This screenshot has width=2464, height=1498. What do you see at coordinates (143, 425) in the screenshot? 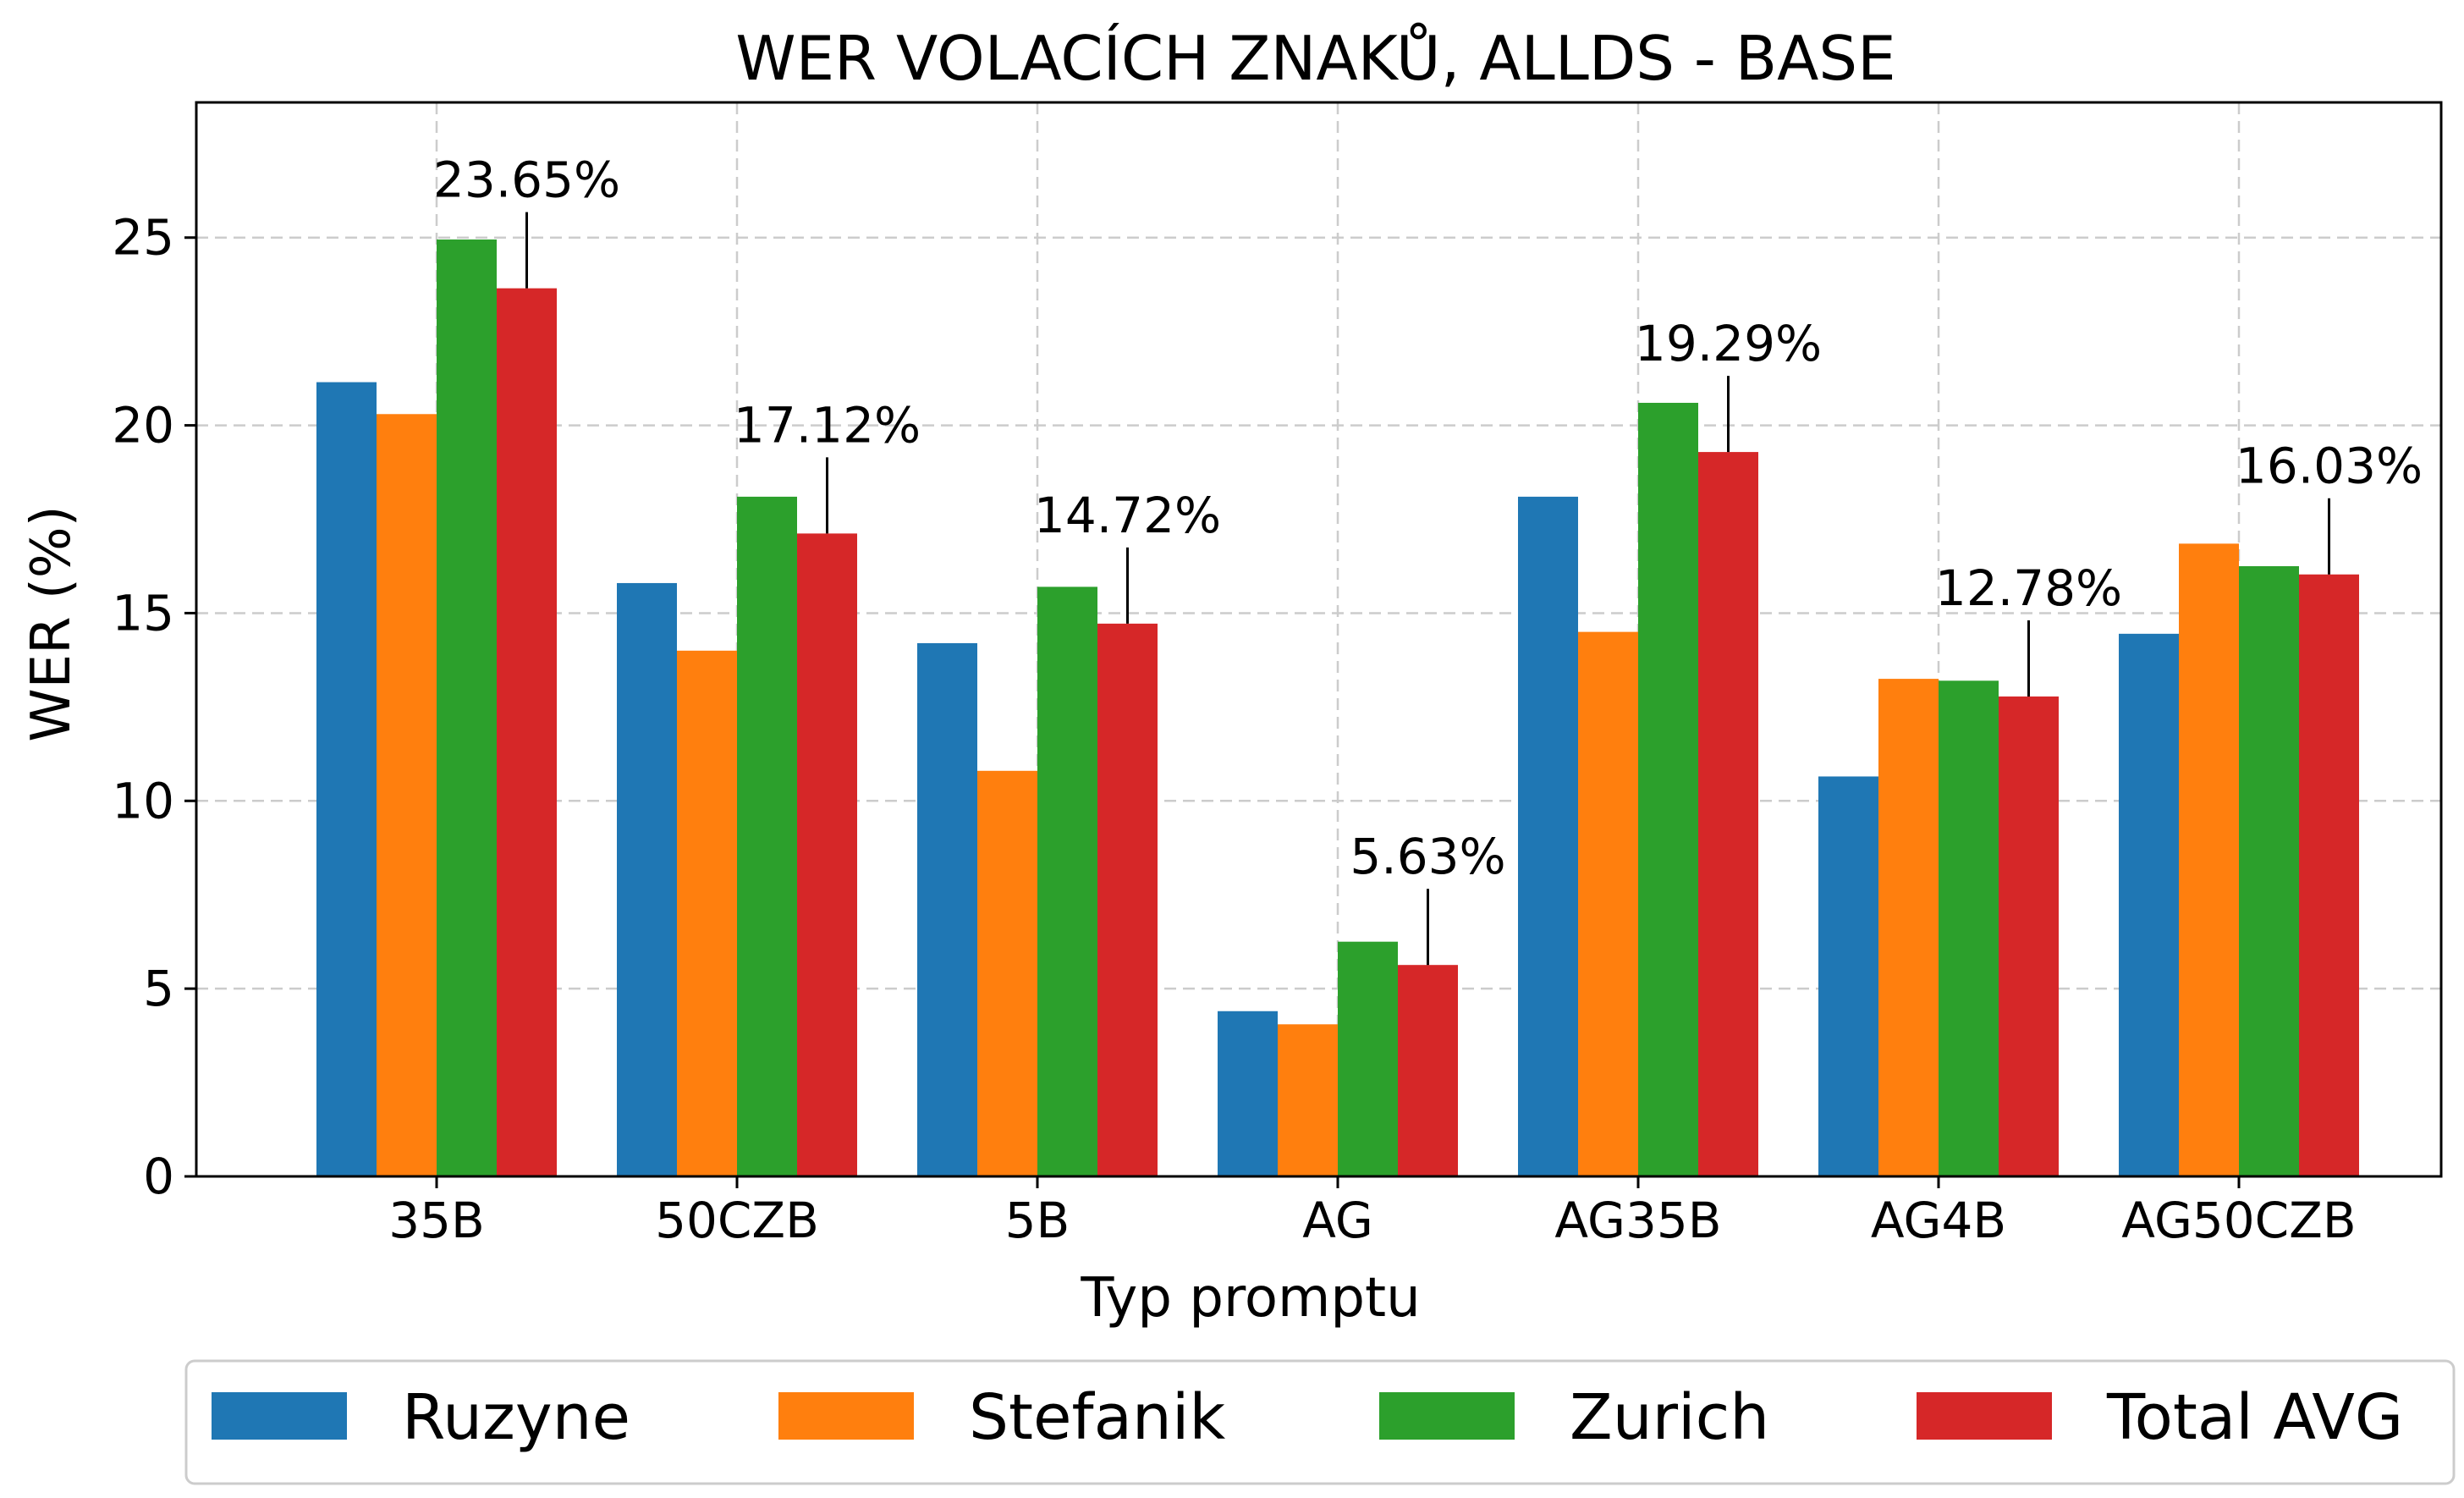
I see `y-tick-label: 20` at bounding box center [143, 425].